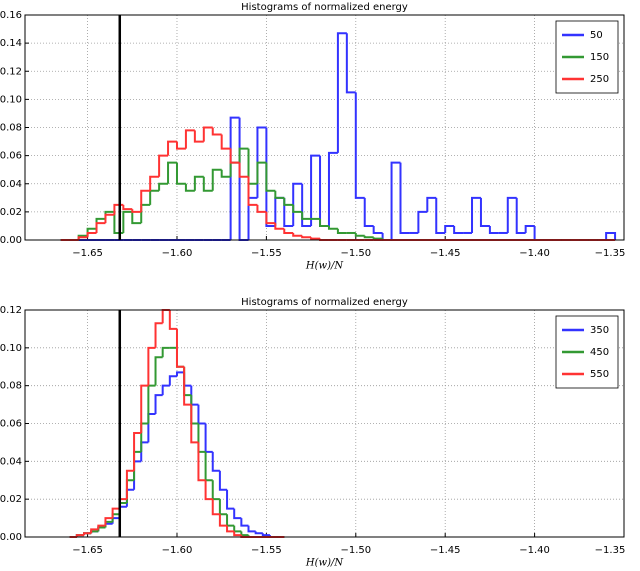 Image resolution: width=640 pixels, height=571 pixels. What do you see at coordinates (11, 348) in the screenshot?
I see `y-tick-label: 0.10` at bounding box center [11, 348].